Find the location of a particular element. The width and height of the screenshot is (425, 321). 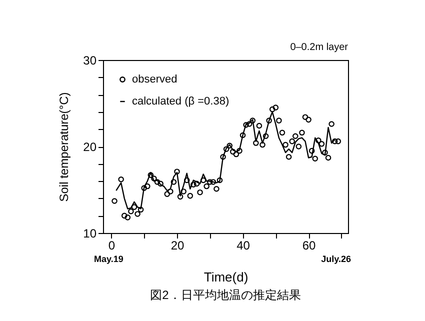

y-tick-label: 20 is located at coordinates (90, 147).